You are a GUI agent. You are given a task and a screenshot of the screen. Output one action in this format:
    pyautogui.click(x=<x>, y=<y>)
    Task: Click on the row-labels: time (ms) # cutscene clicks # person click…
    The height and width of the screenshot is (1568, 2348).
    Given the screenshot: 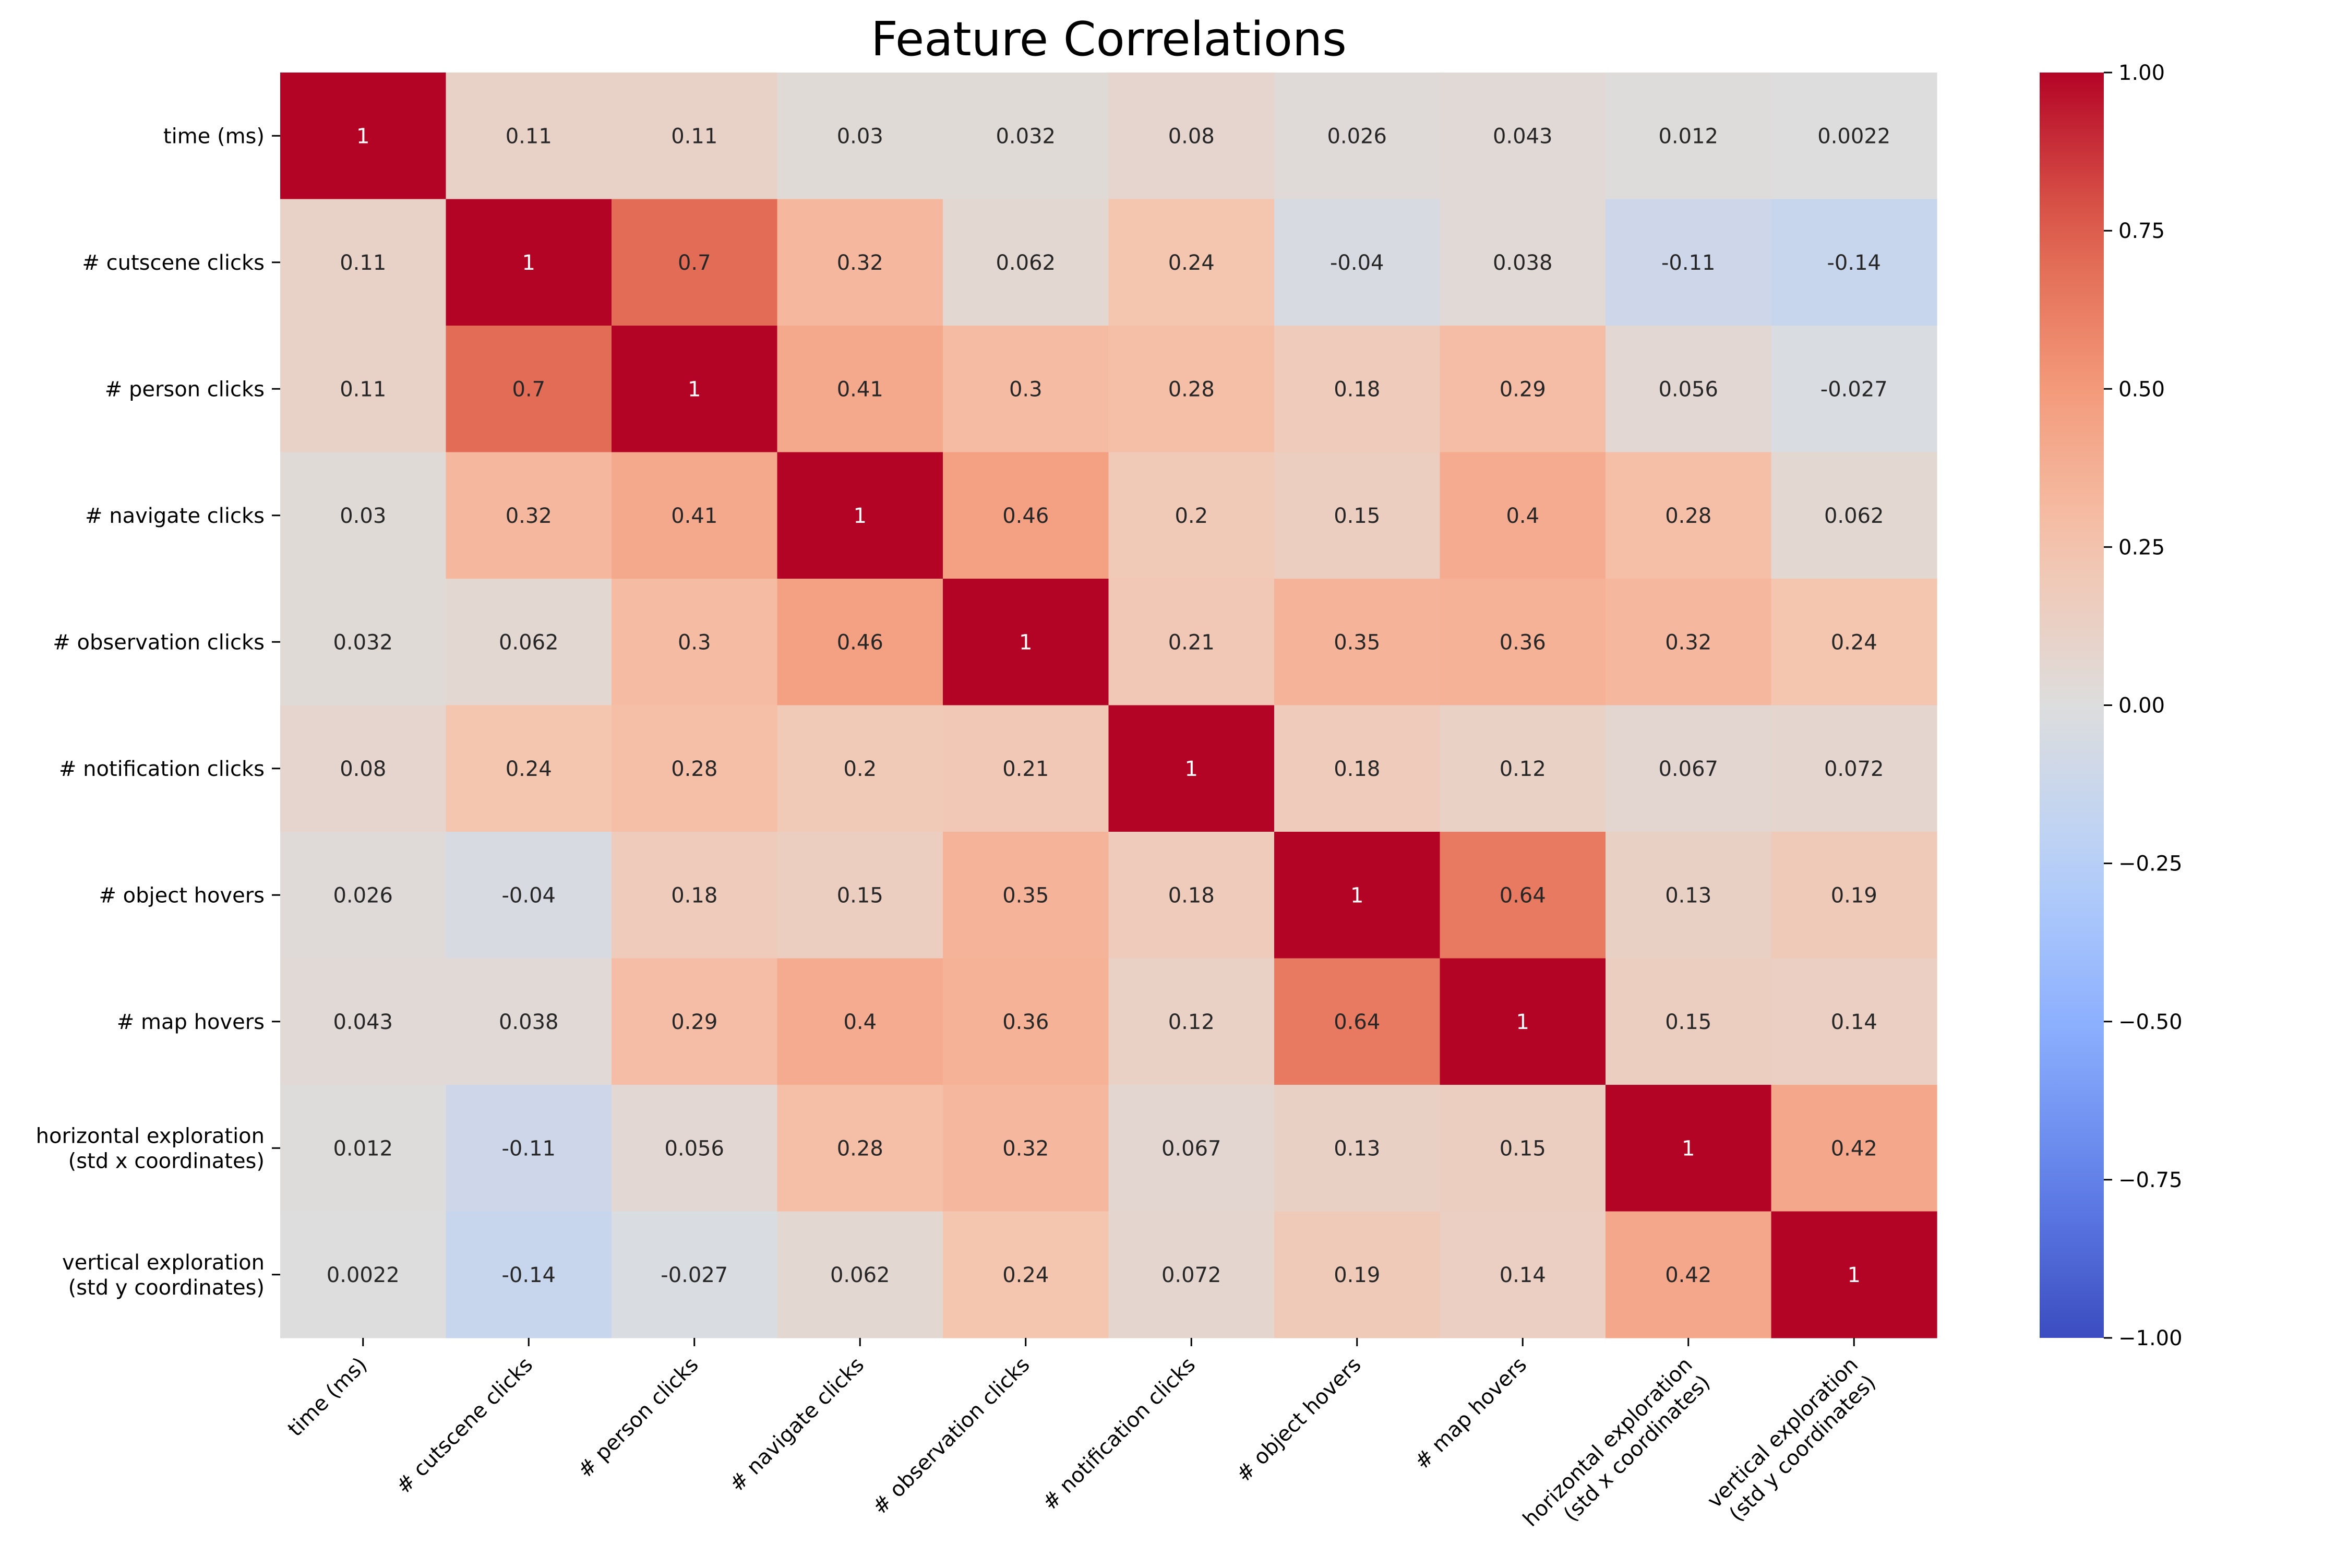 What is the action you would take?
    pyautogui.click(x=158, y=712)
    